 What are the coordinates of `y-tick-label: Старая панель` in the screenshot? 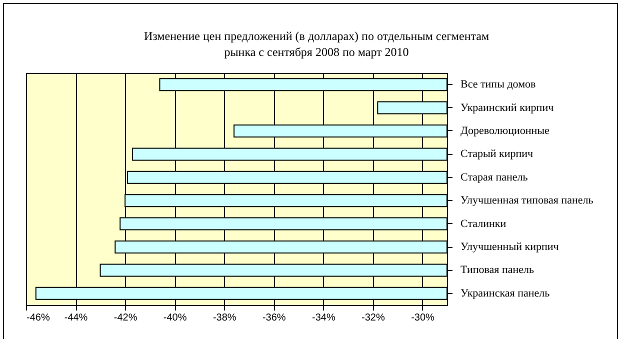 It's located at (494, 177).